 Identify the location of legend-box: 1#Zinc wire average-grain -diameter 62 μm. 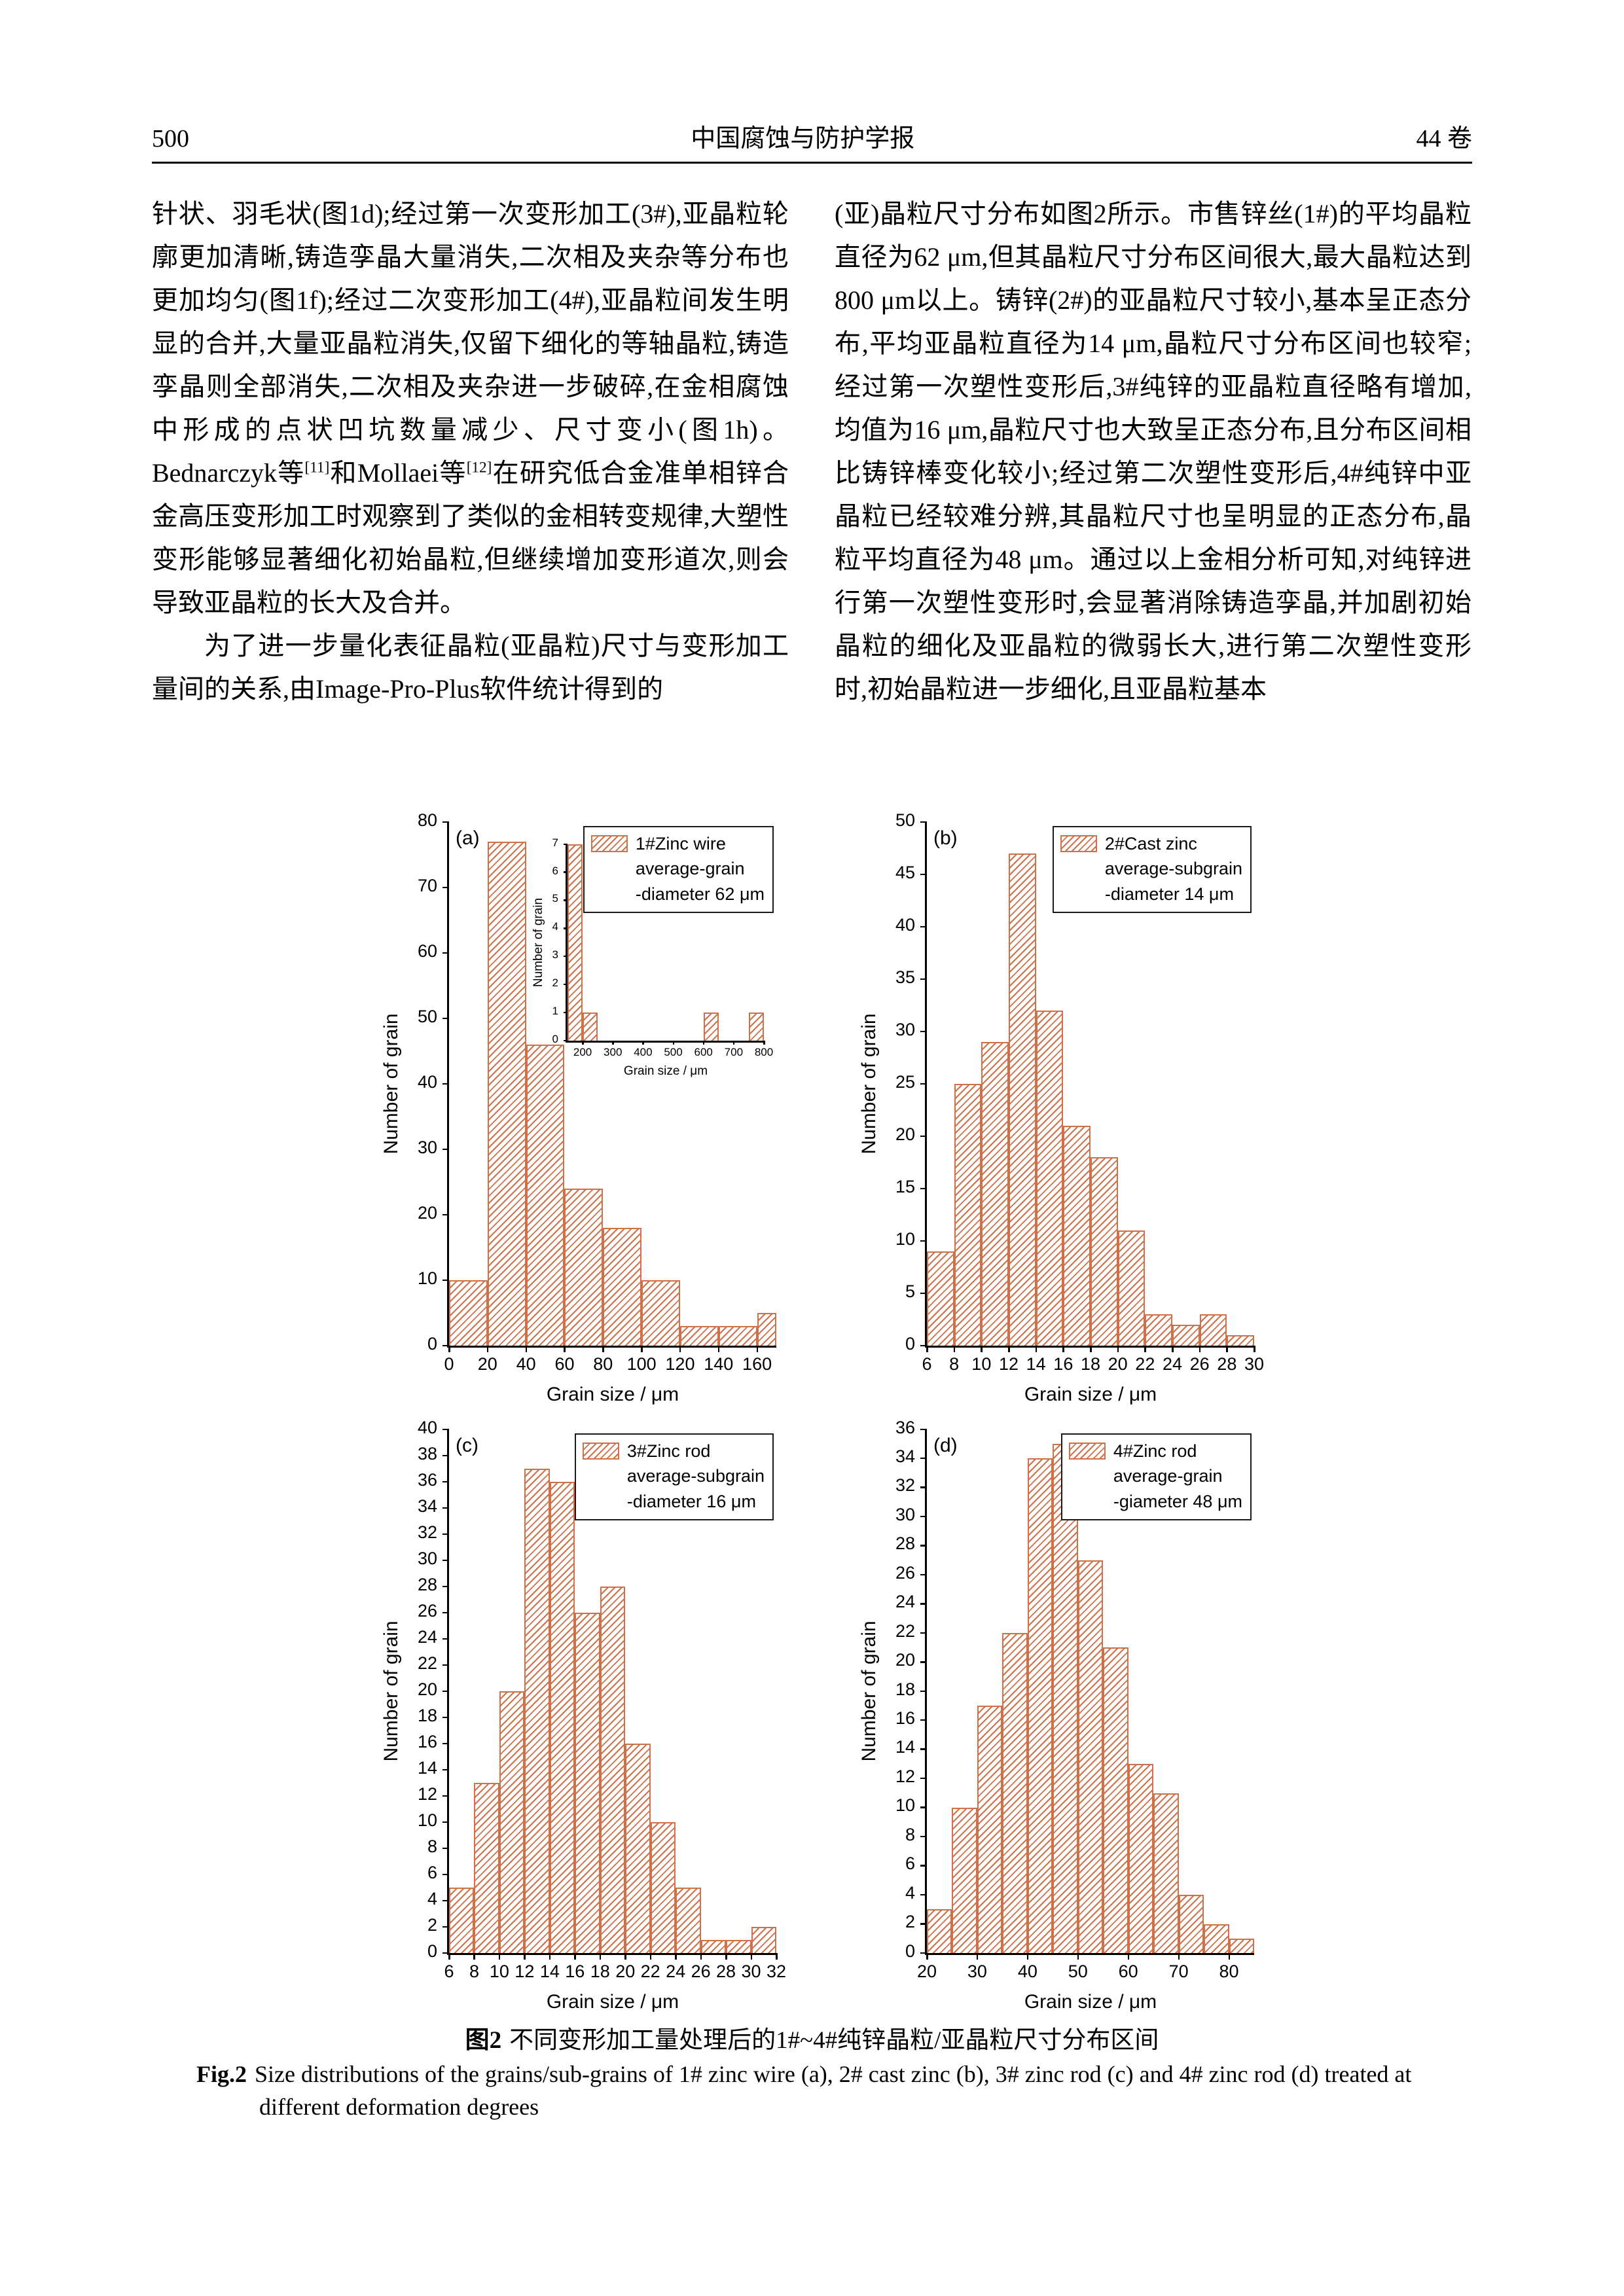
(678, 869).